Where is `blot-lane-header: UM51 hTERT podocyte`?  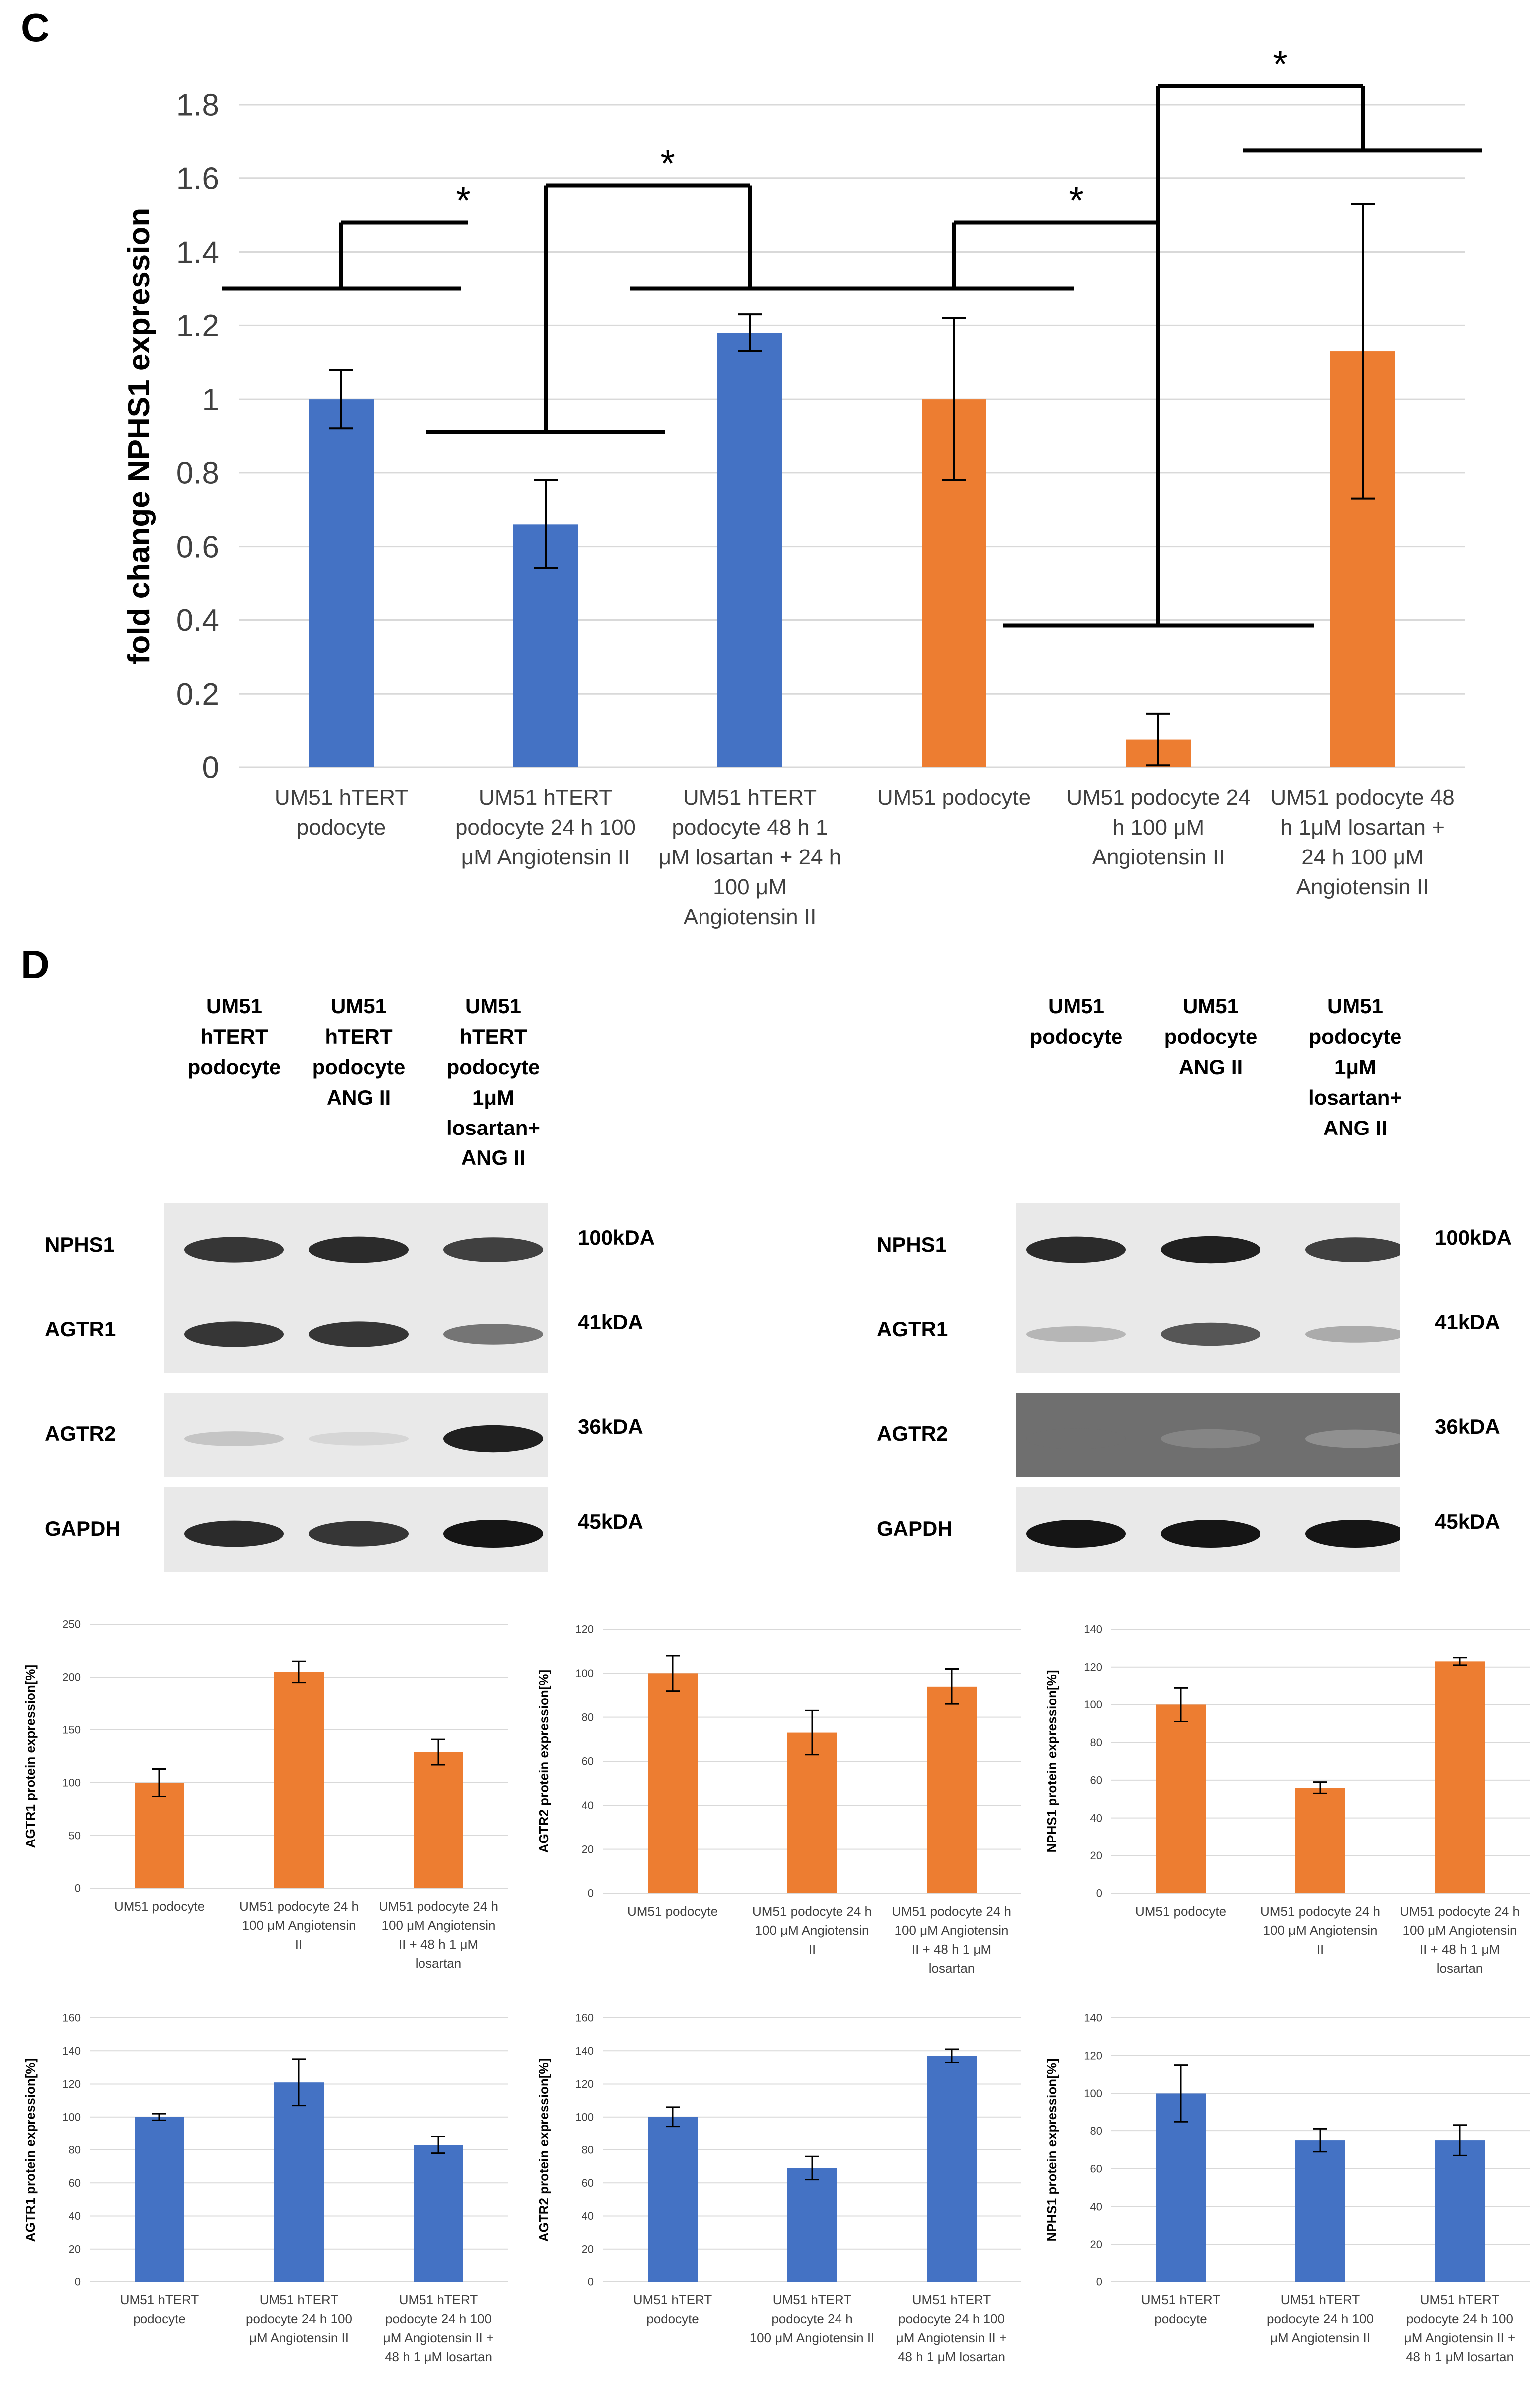 blot-lane-header: UM51 hTERT podocyte is located at coordinates (234, 1037).